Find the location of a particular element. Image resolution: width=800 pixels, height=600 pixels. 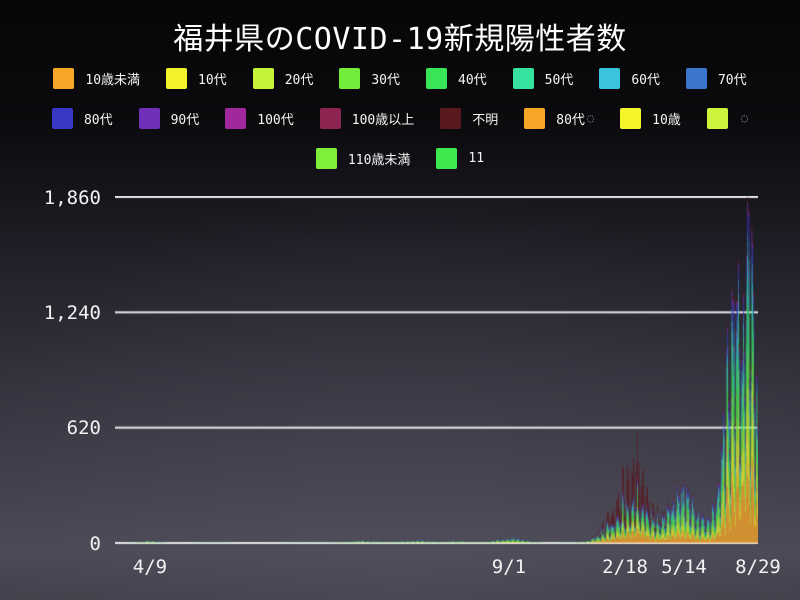

y-axis-tick-label: 0 is located at coordinates (95, 543).